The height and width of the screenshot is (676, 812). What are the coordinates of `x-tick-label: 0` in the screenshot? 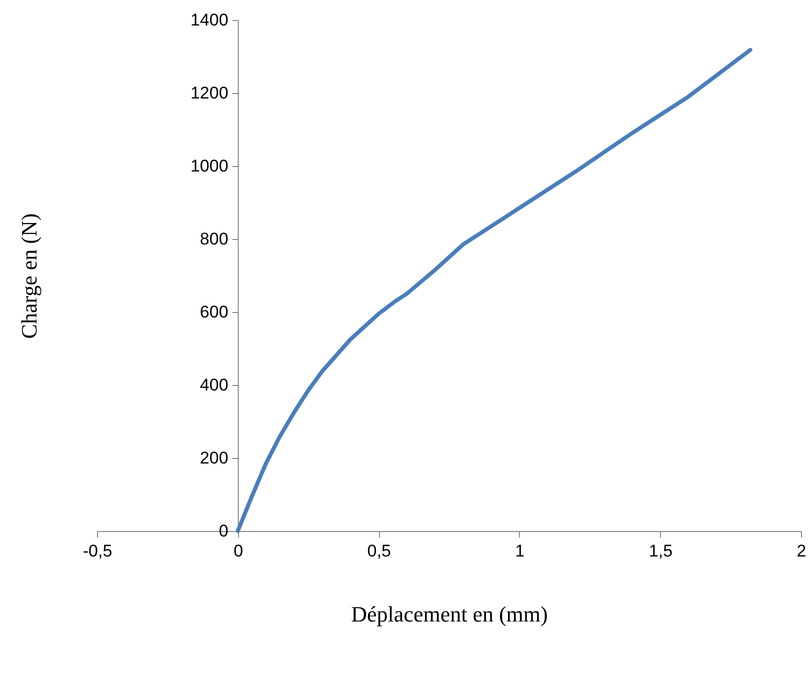 It's located at (239, 551).